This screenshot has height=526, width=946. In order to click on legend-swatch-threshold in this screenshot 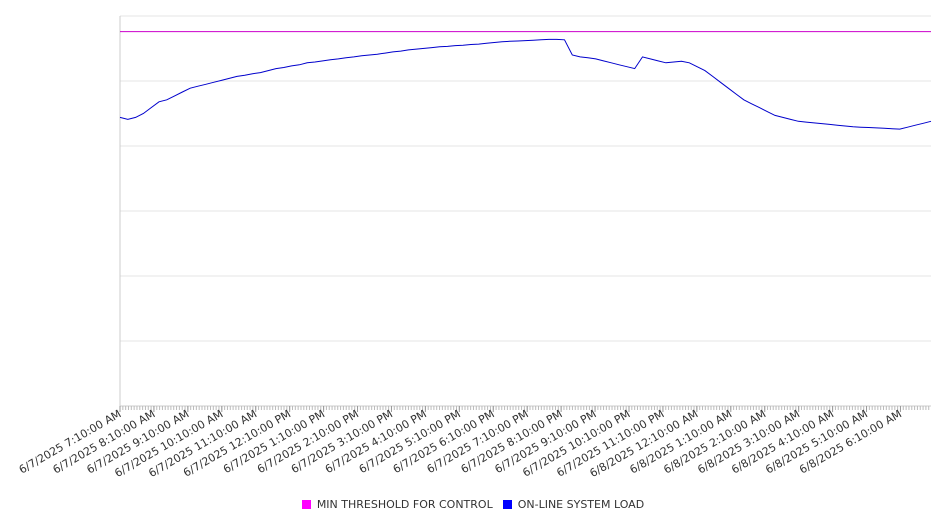, I will do `click(306, 504)`.